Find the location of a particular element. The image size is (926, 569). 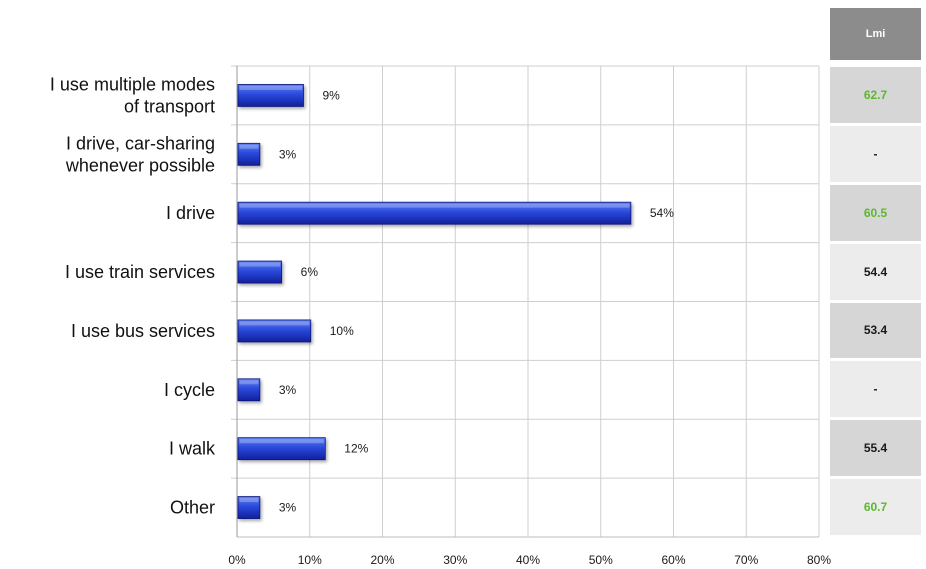

category-label: Other is located at coordinates (192, 508).